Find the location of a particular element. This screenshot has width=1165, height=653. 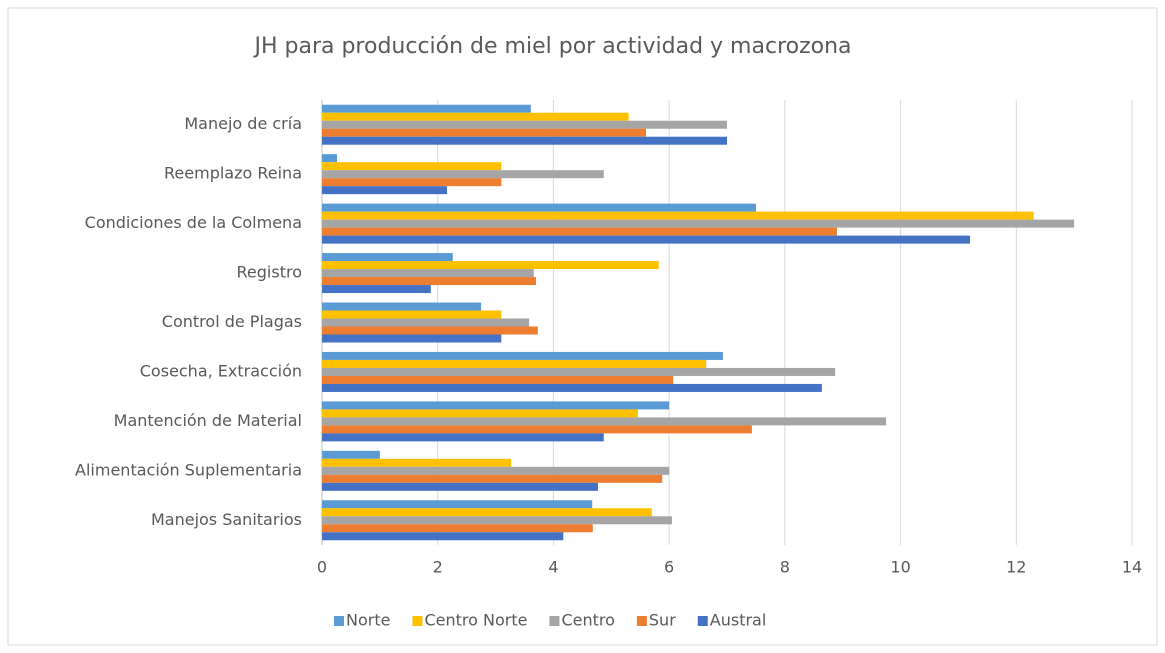

y-tick-label: Condiciones de la Colmena is located at coordinates (193, 222).